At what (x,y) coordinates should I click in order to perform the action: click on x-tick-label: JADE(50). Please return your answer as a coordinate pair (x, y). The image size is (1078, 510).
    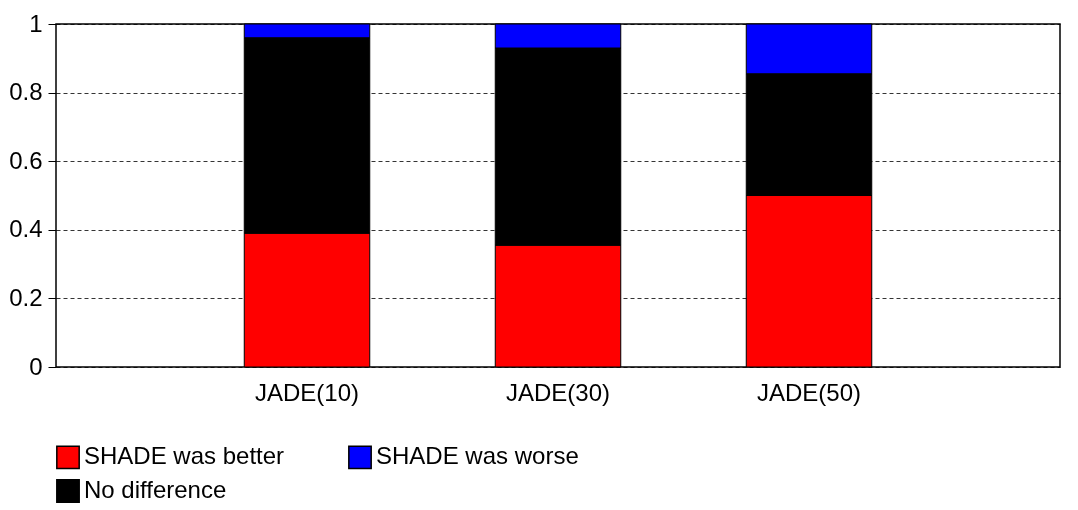
    Looking at the image, I should click on (809, 392).